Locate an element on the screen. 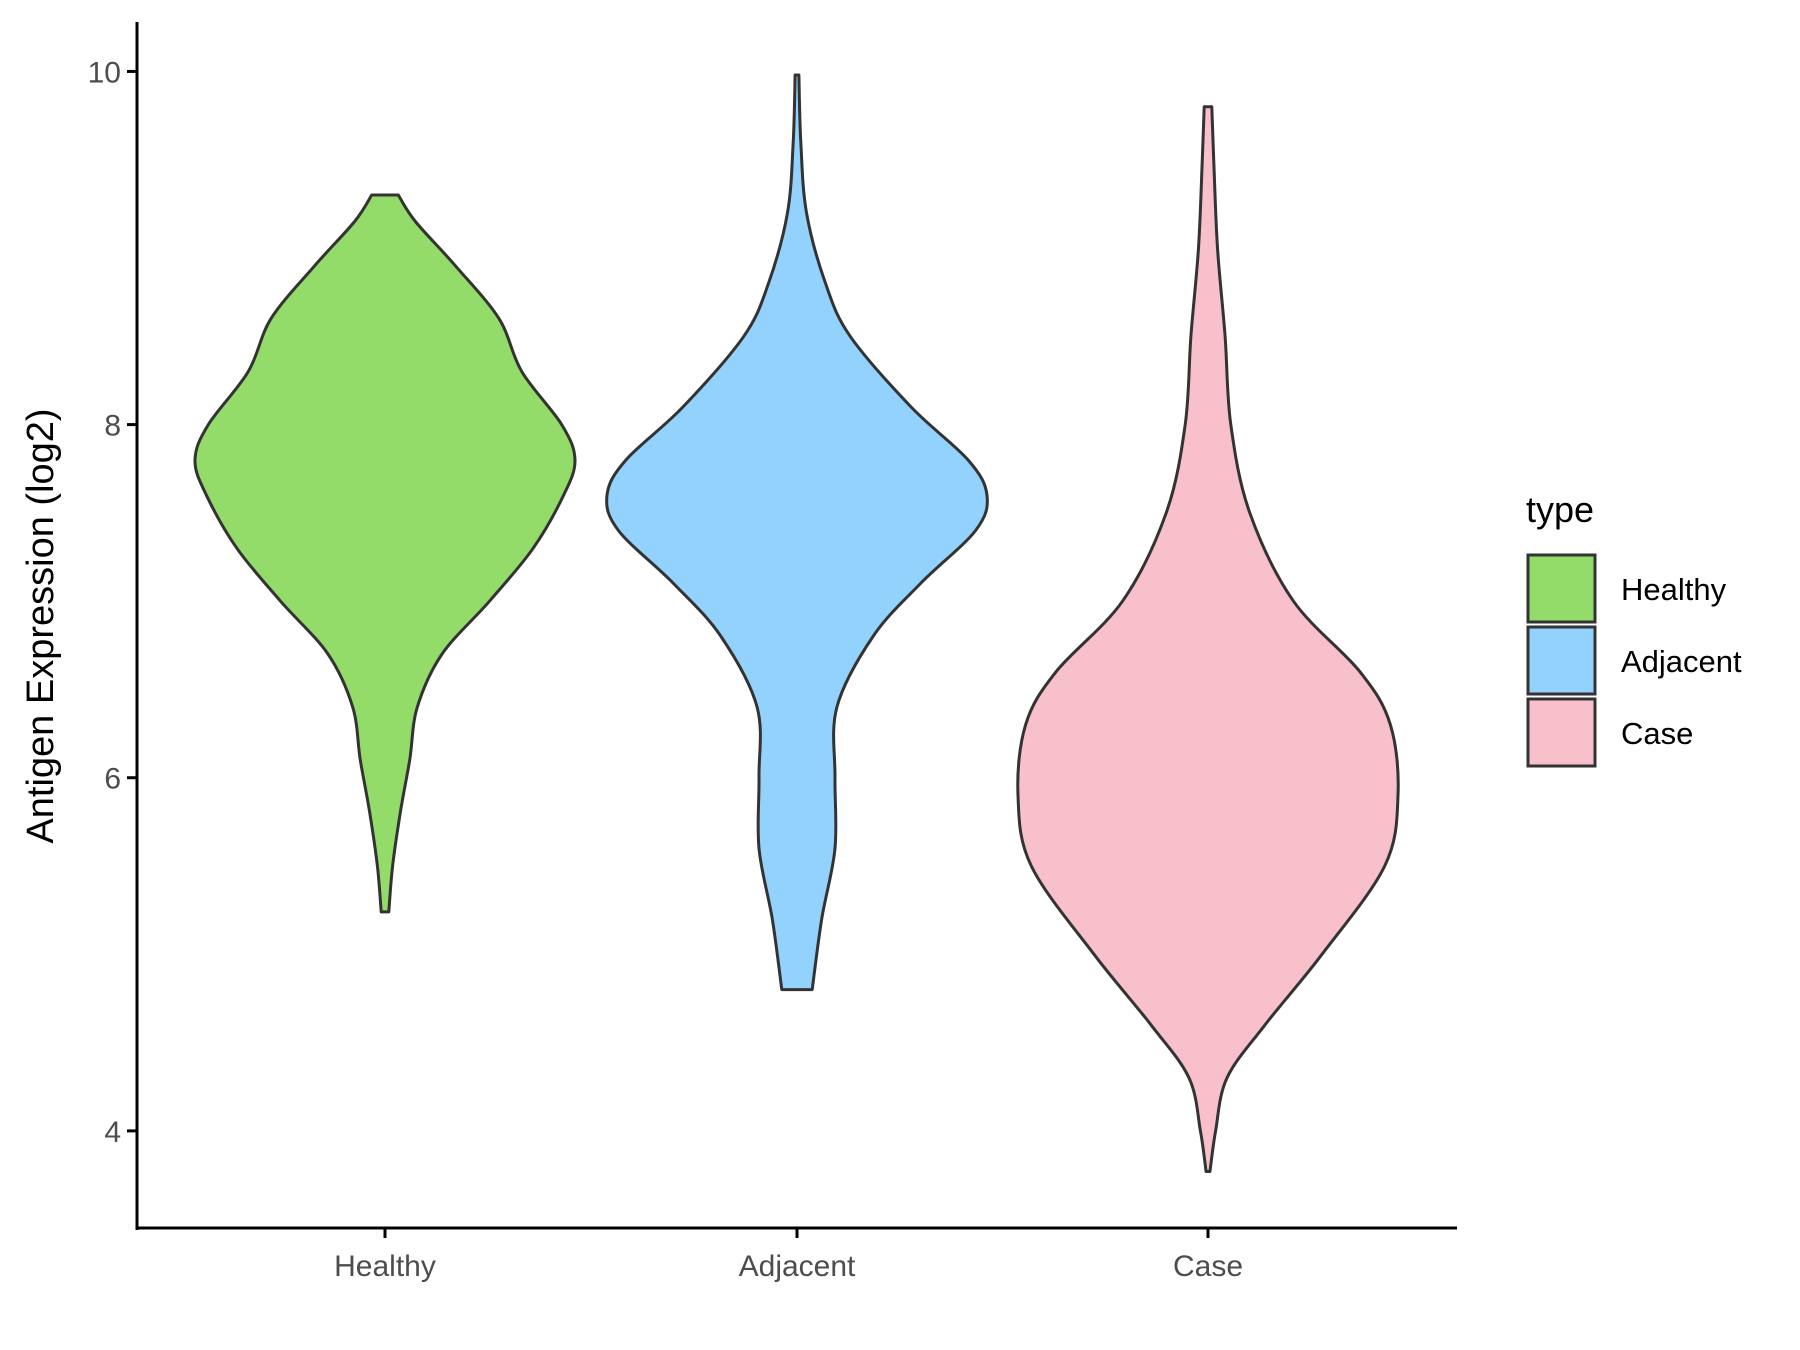 This screenshot has height=1350, width=1800. y-tick-label: 6 is located at coordinates (112, 779).